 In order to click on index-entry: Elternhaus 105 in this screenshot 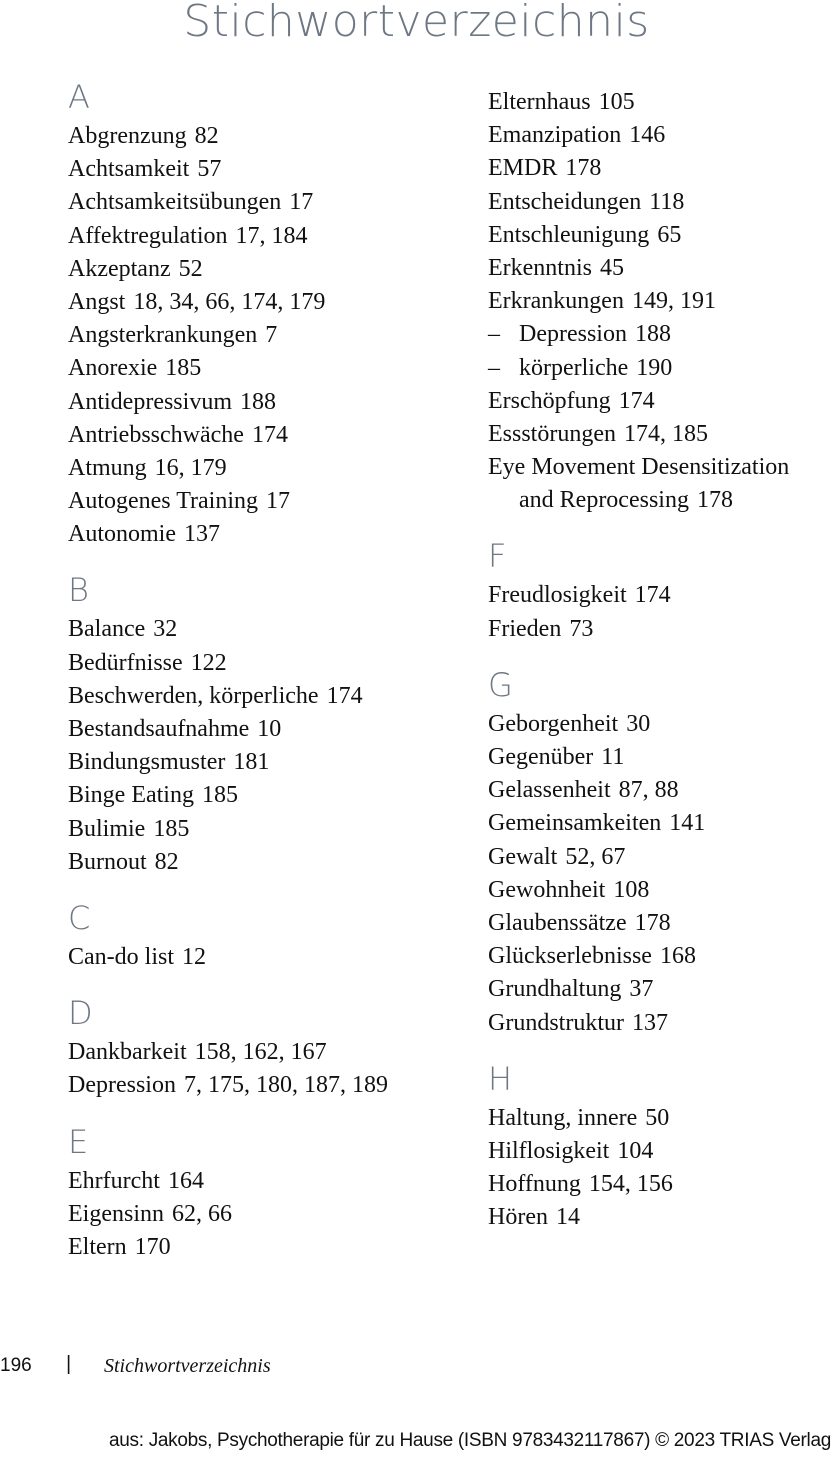, I will do `click(660, 102)`.